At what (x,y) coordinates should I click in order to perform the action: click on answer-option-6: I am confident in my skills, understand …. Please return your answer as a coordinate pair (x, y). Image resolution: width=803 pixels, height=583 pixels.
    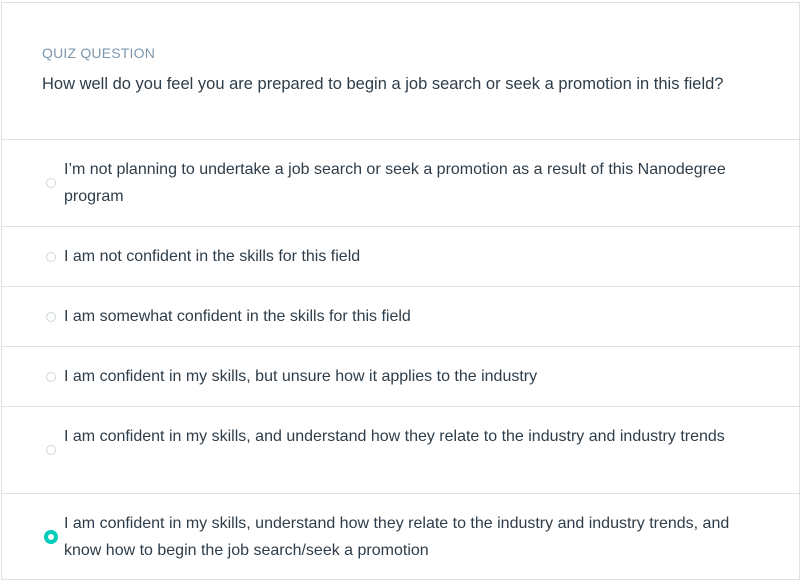
    Looking at the image, I should click on (400, 536).